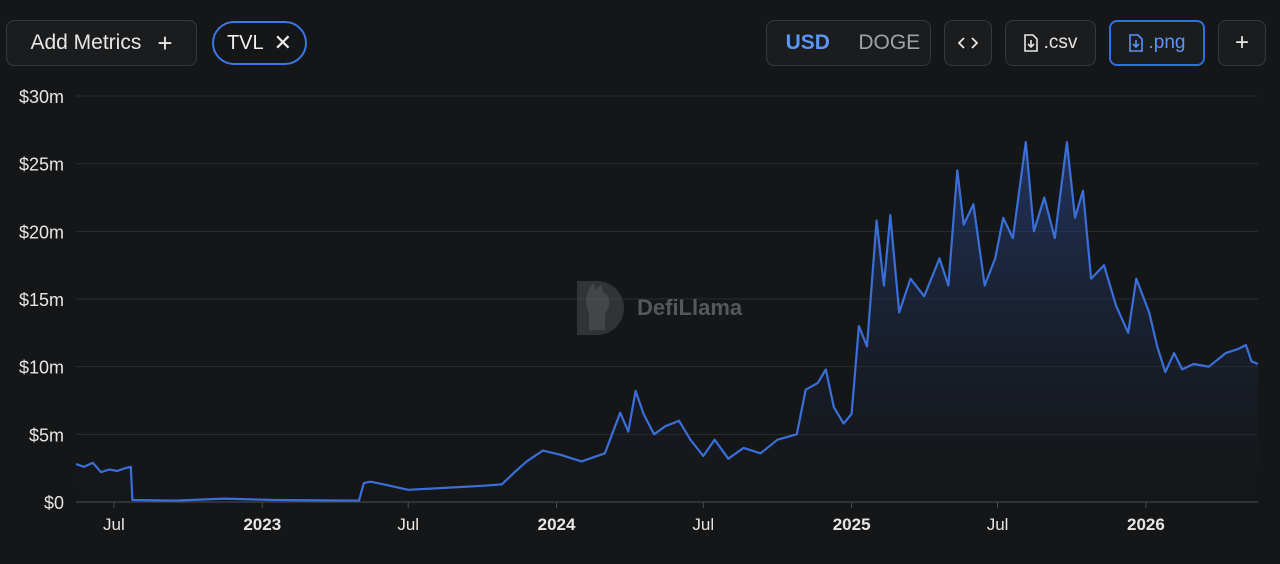  Describe the element at coordinates (599, 308) in the screenshot. I see `llama-icon` at that location.